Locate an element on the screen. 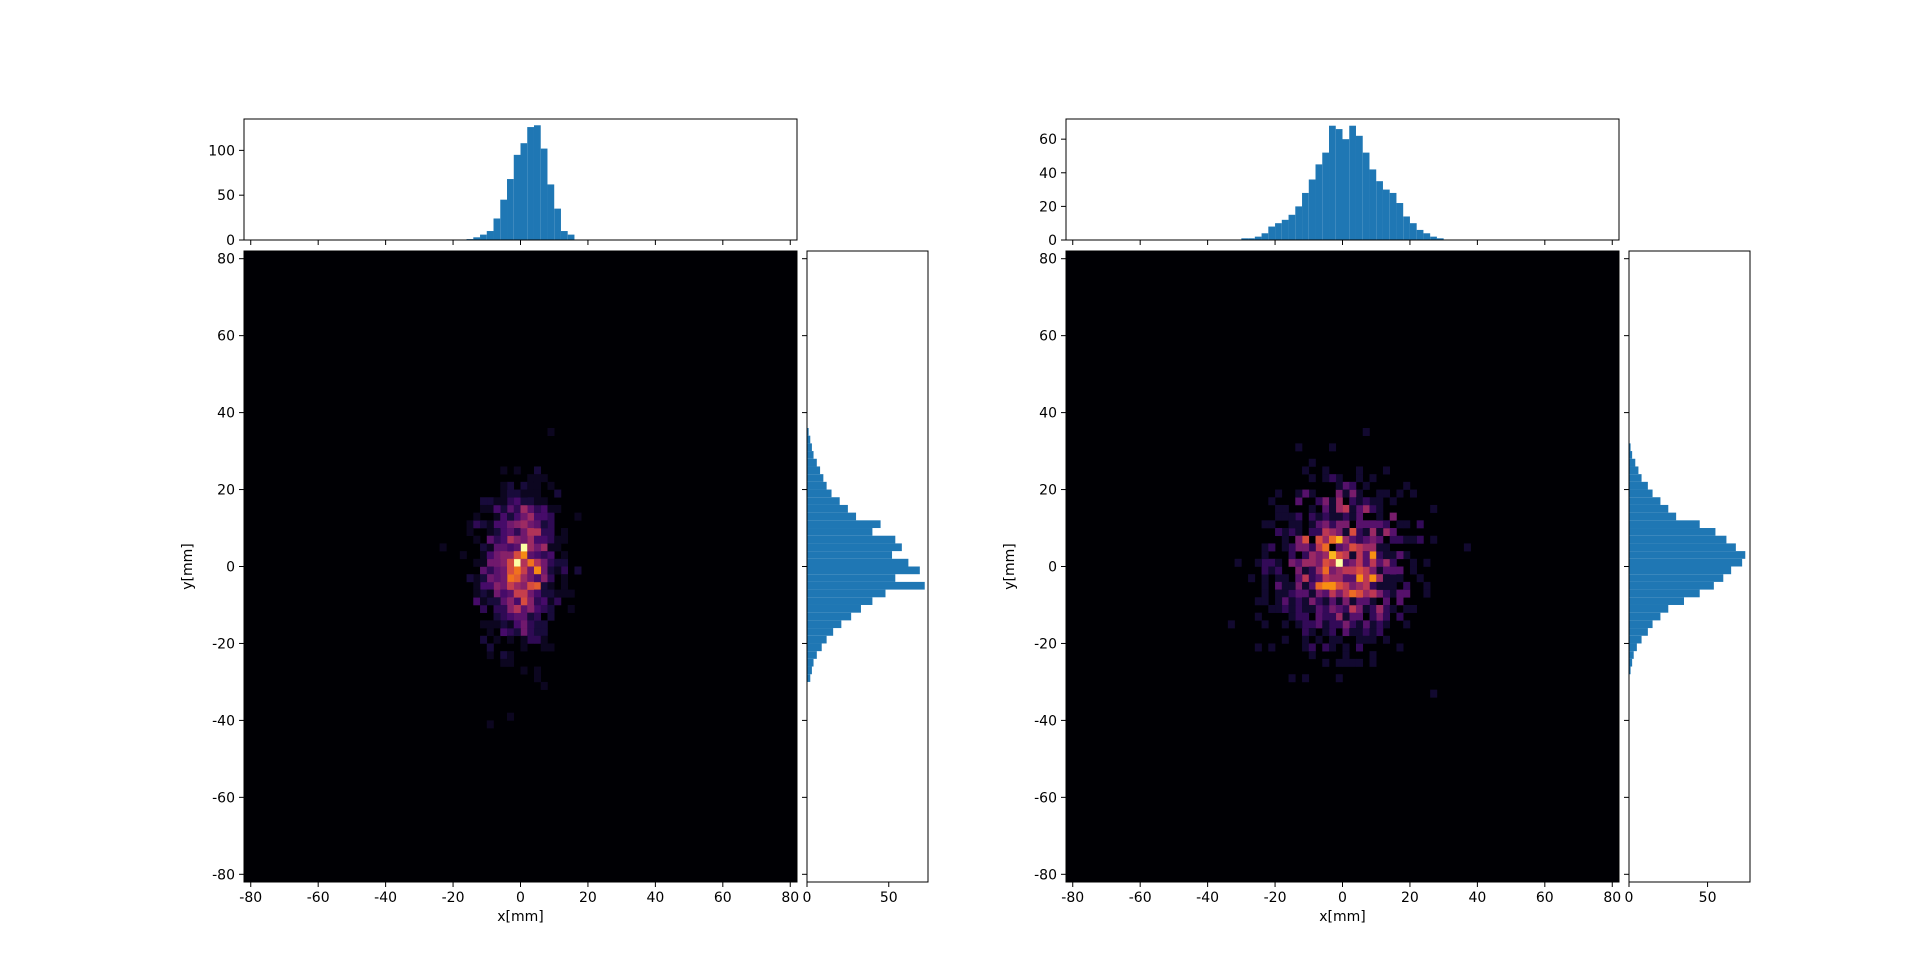 The image size is (1920, 977). right-hist-x-tick-label: 50 is located at coordinates (1708, 898).